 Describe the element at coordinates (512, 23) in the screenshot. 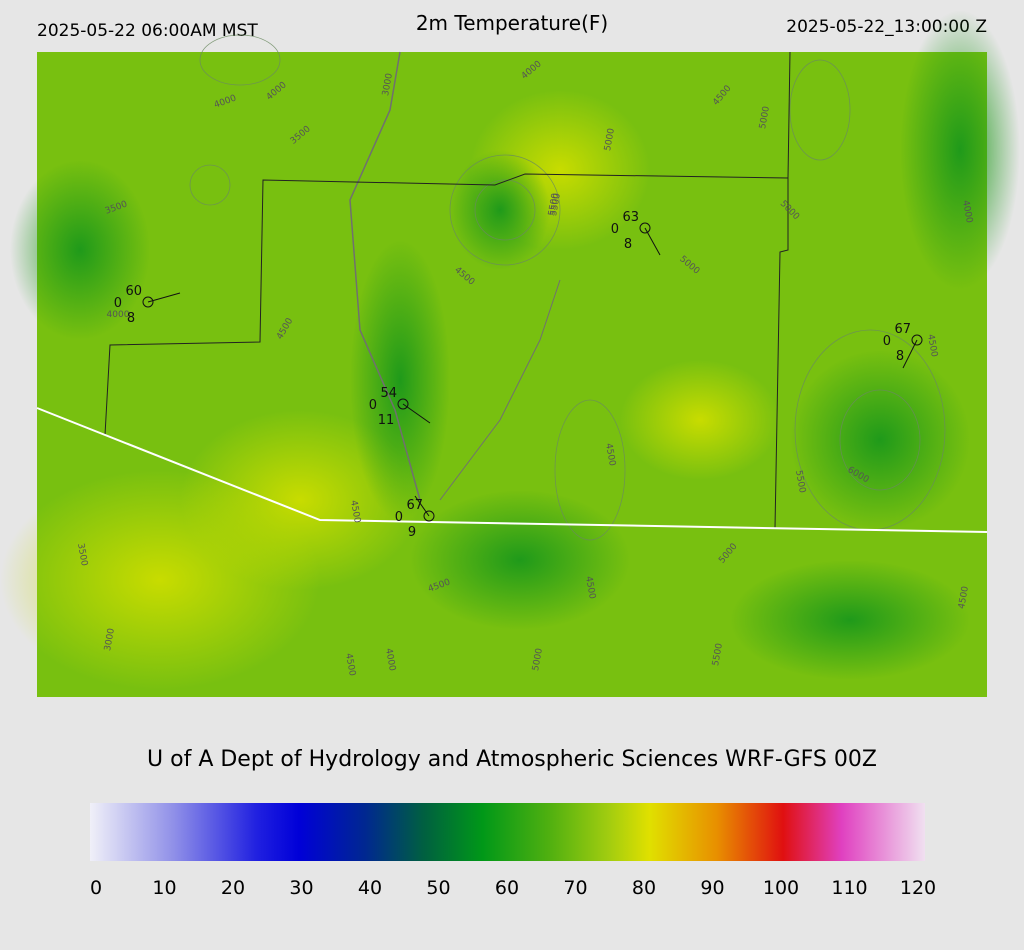

I see `title: 2m Temperature(F)` at that location.